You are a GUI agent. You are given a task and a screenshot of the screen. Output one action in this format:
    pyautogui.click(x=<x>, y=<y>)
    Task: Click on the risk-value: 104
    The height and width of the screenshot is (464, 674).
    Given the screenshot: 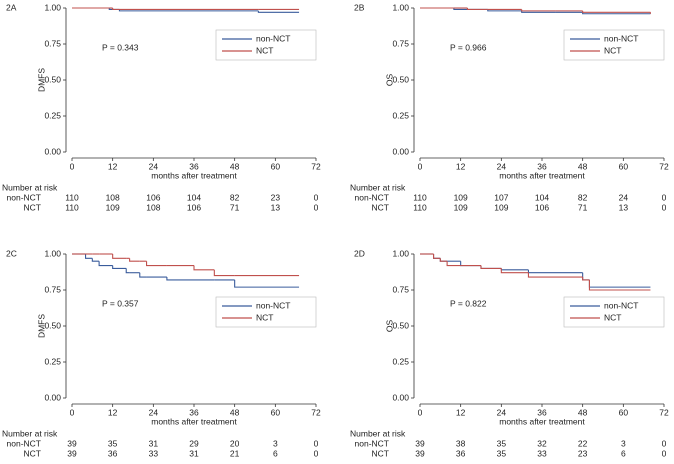 What is the action you would take?
    pyautogui.click(x=194, y=197)
    